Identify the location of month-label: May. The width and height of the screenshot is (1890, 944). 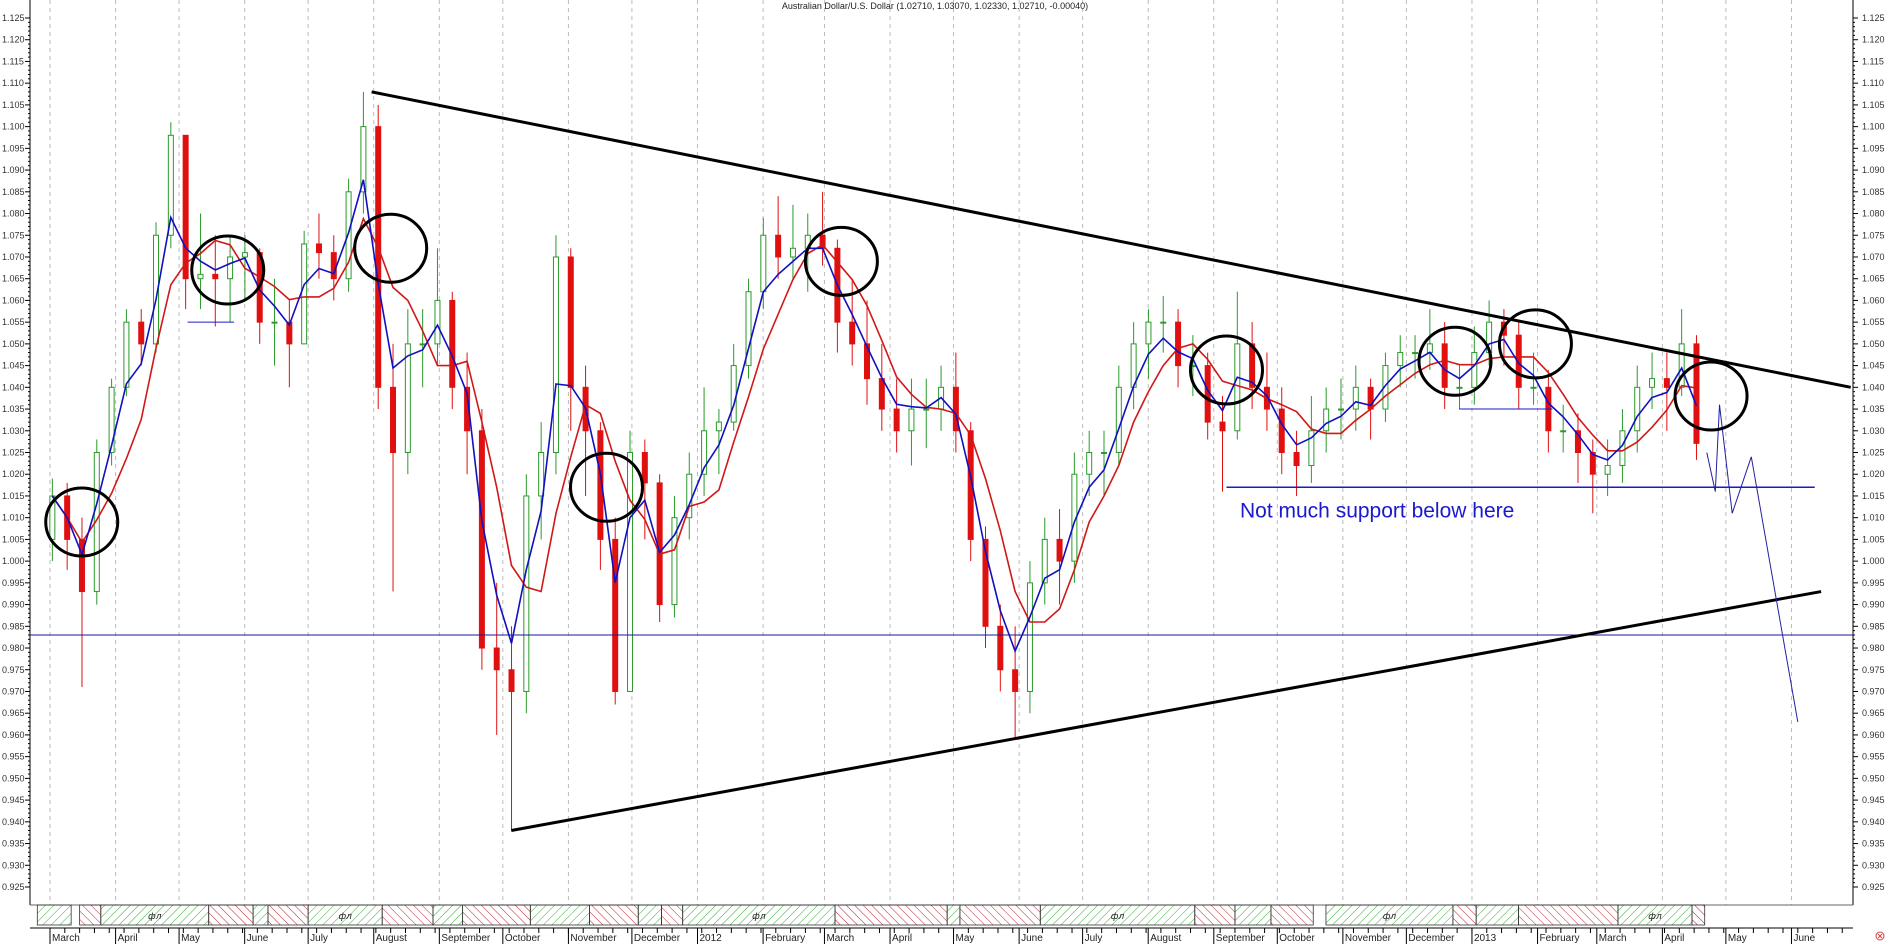
(190, 938).